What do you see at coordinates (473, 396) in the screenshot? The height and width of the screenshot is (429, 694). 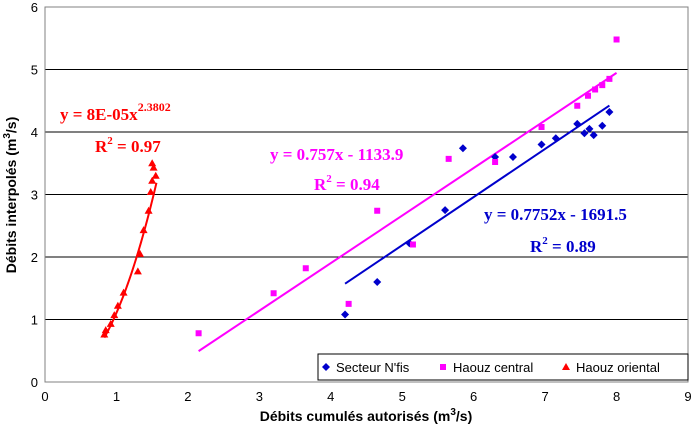 I see `x-tick-label: 6` at bounding box center [473, 396].